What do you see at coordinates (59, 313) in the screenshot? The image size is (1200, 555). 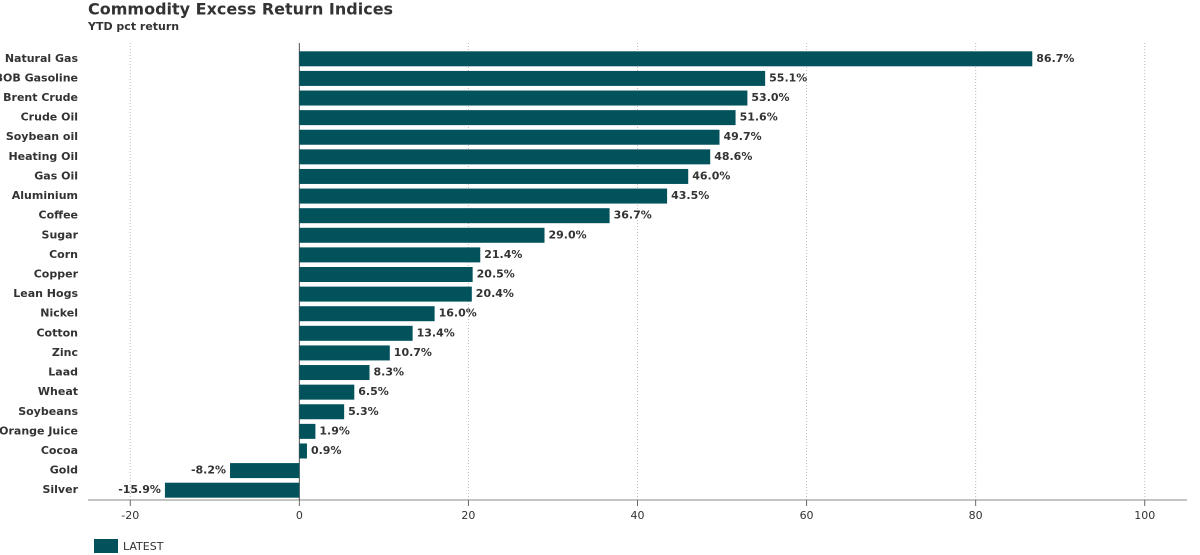 I see `y-tick-label: Nickel` at bounding box center [59, 313].